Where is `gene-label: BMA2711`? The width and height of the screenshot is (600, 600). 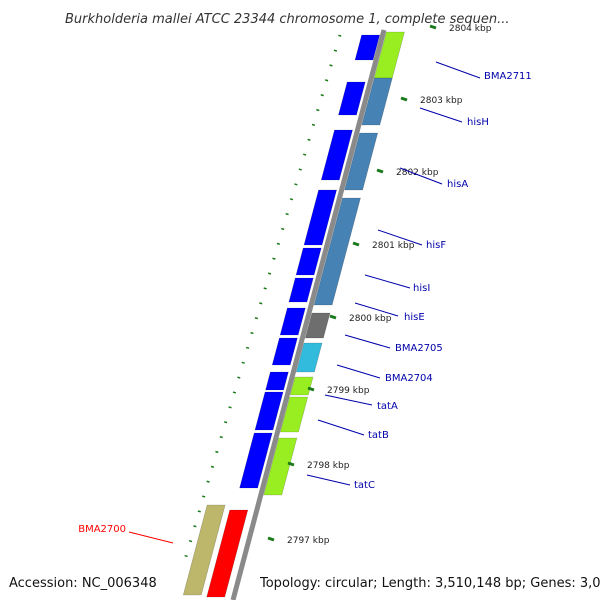 gene-label: BMA2711 is located at coordinates (508, 76).